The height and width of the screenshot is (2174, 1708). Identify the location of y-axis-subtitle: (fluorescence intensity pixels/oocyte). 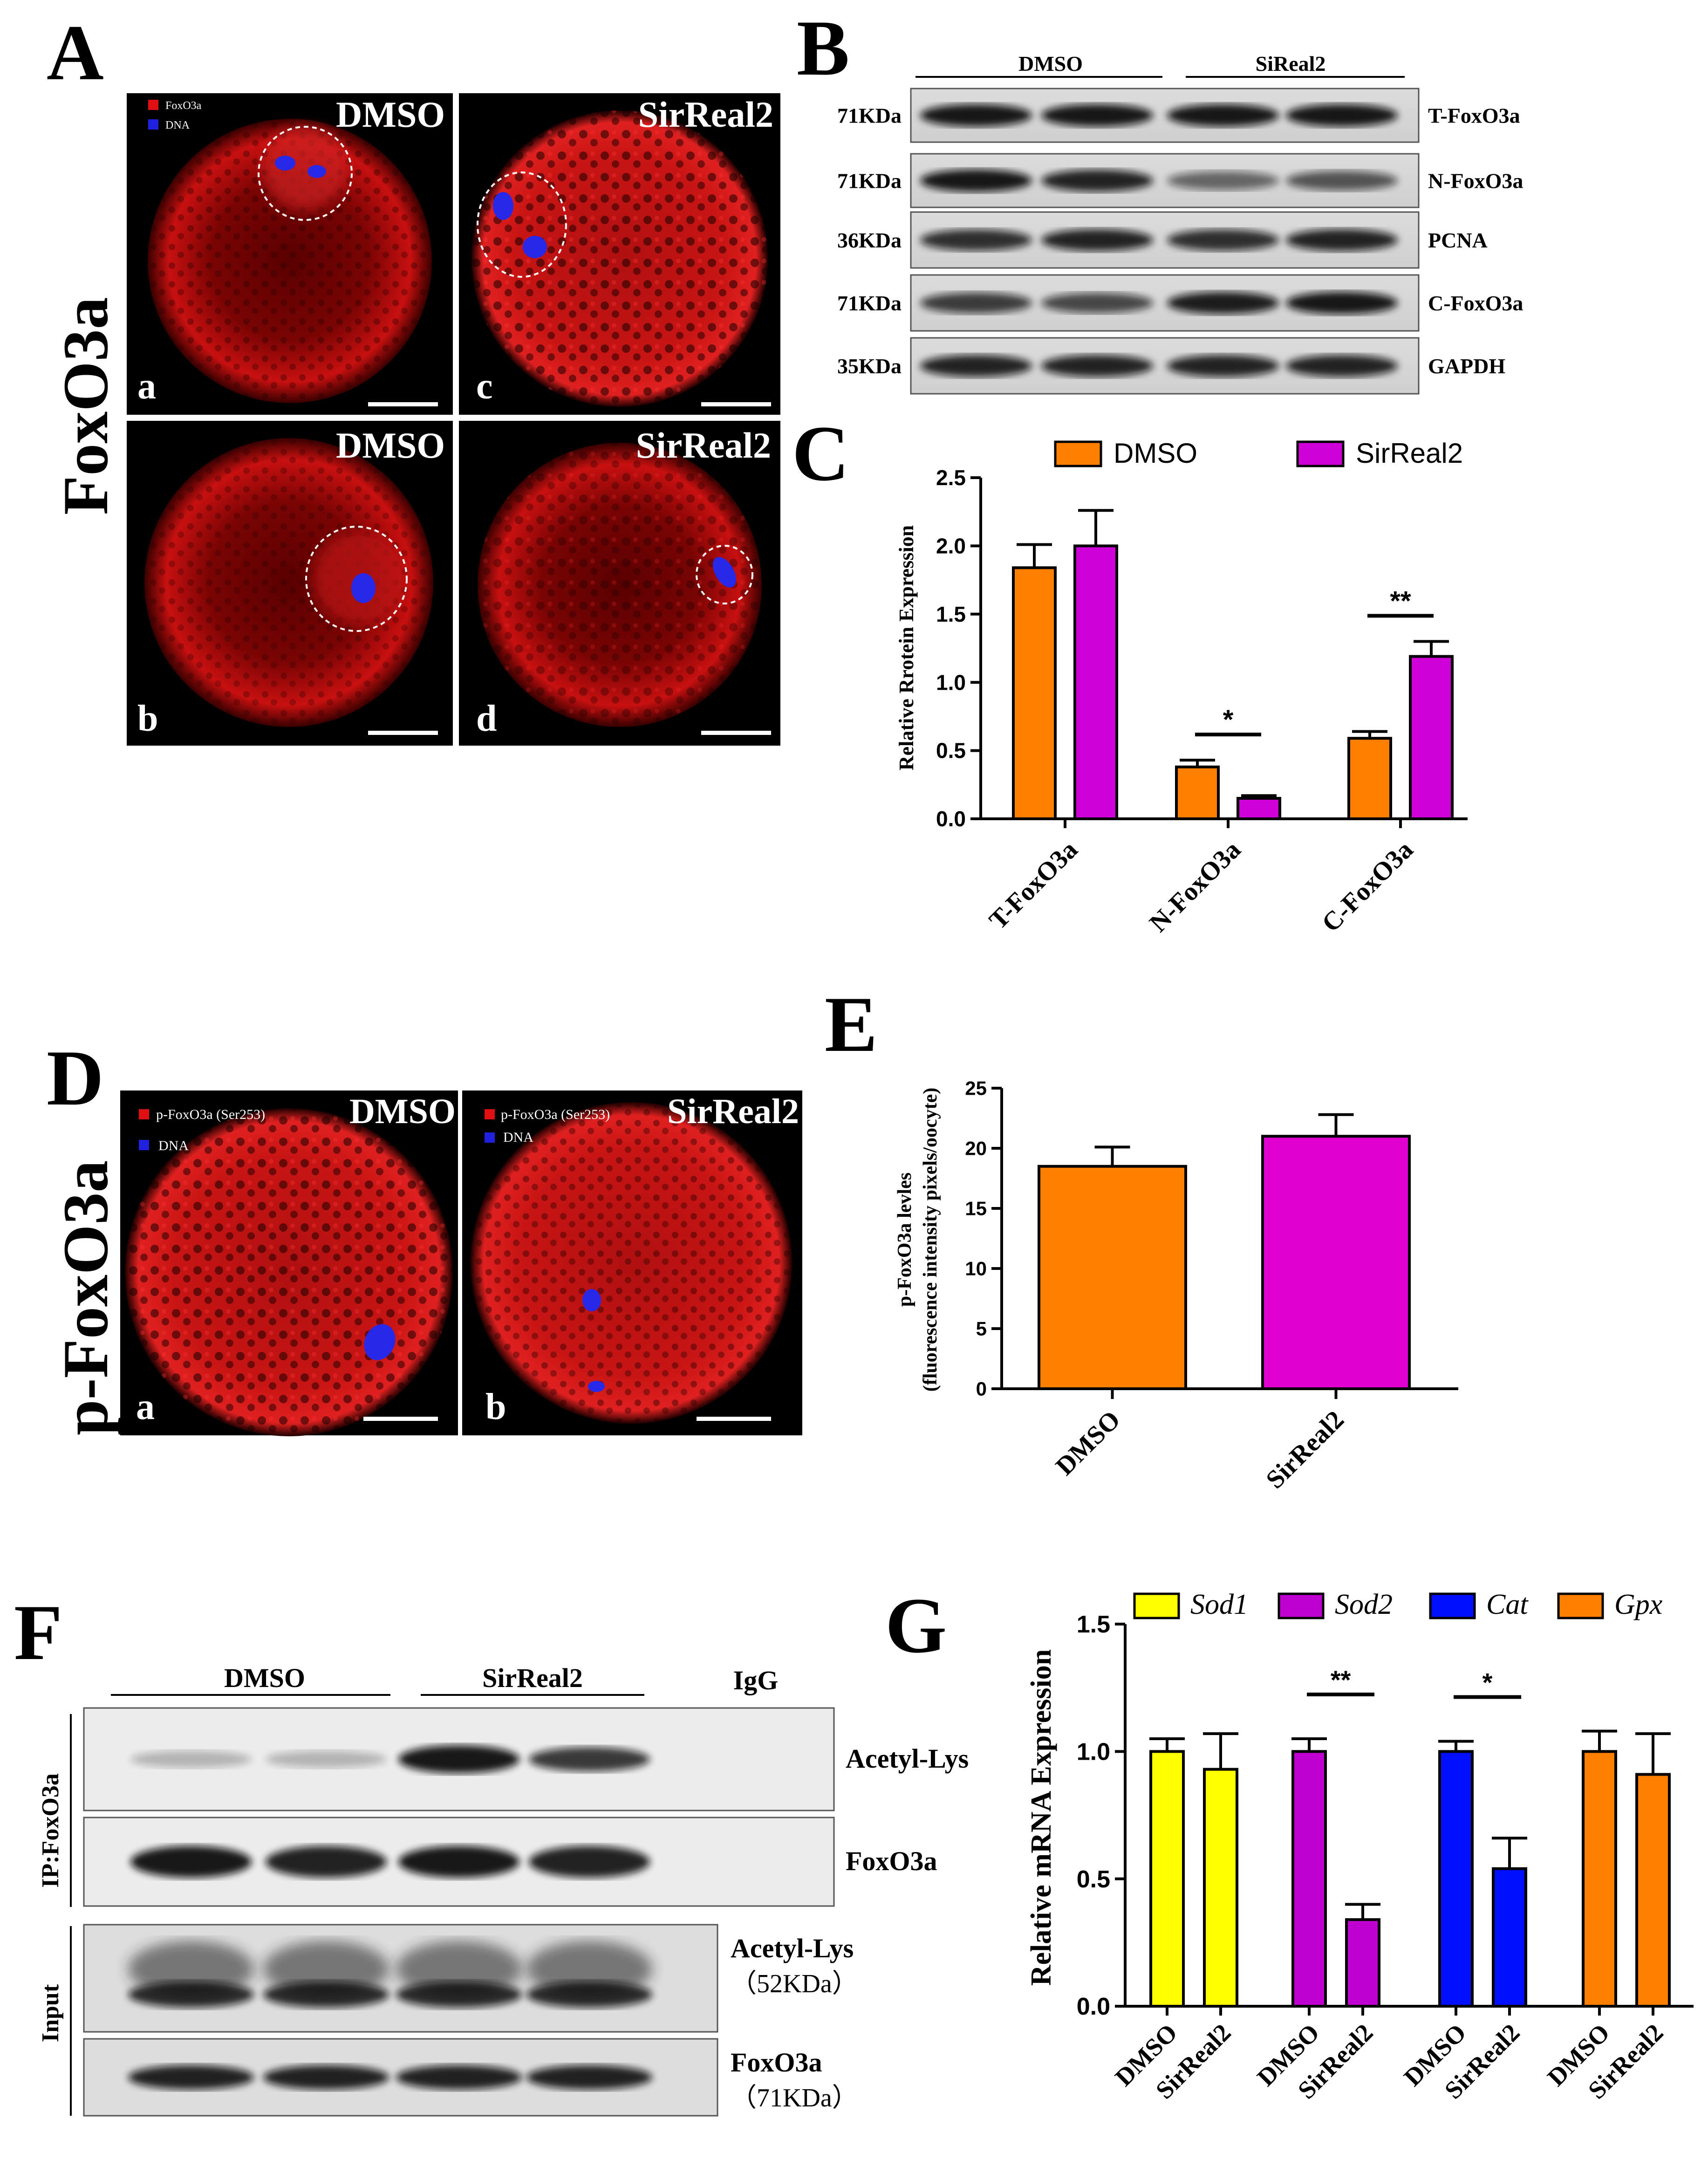
(930, 1240).